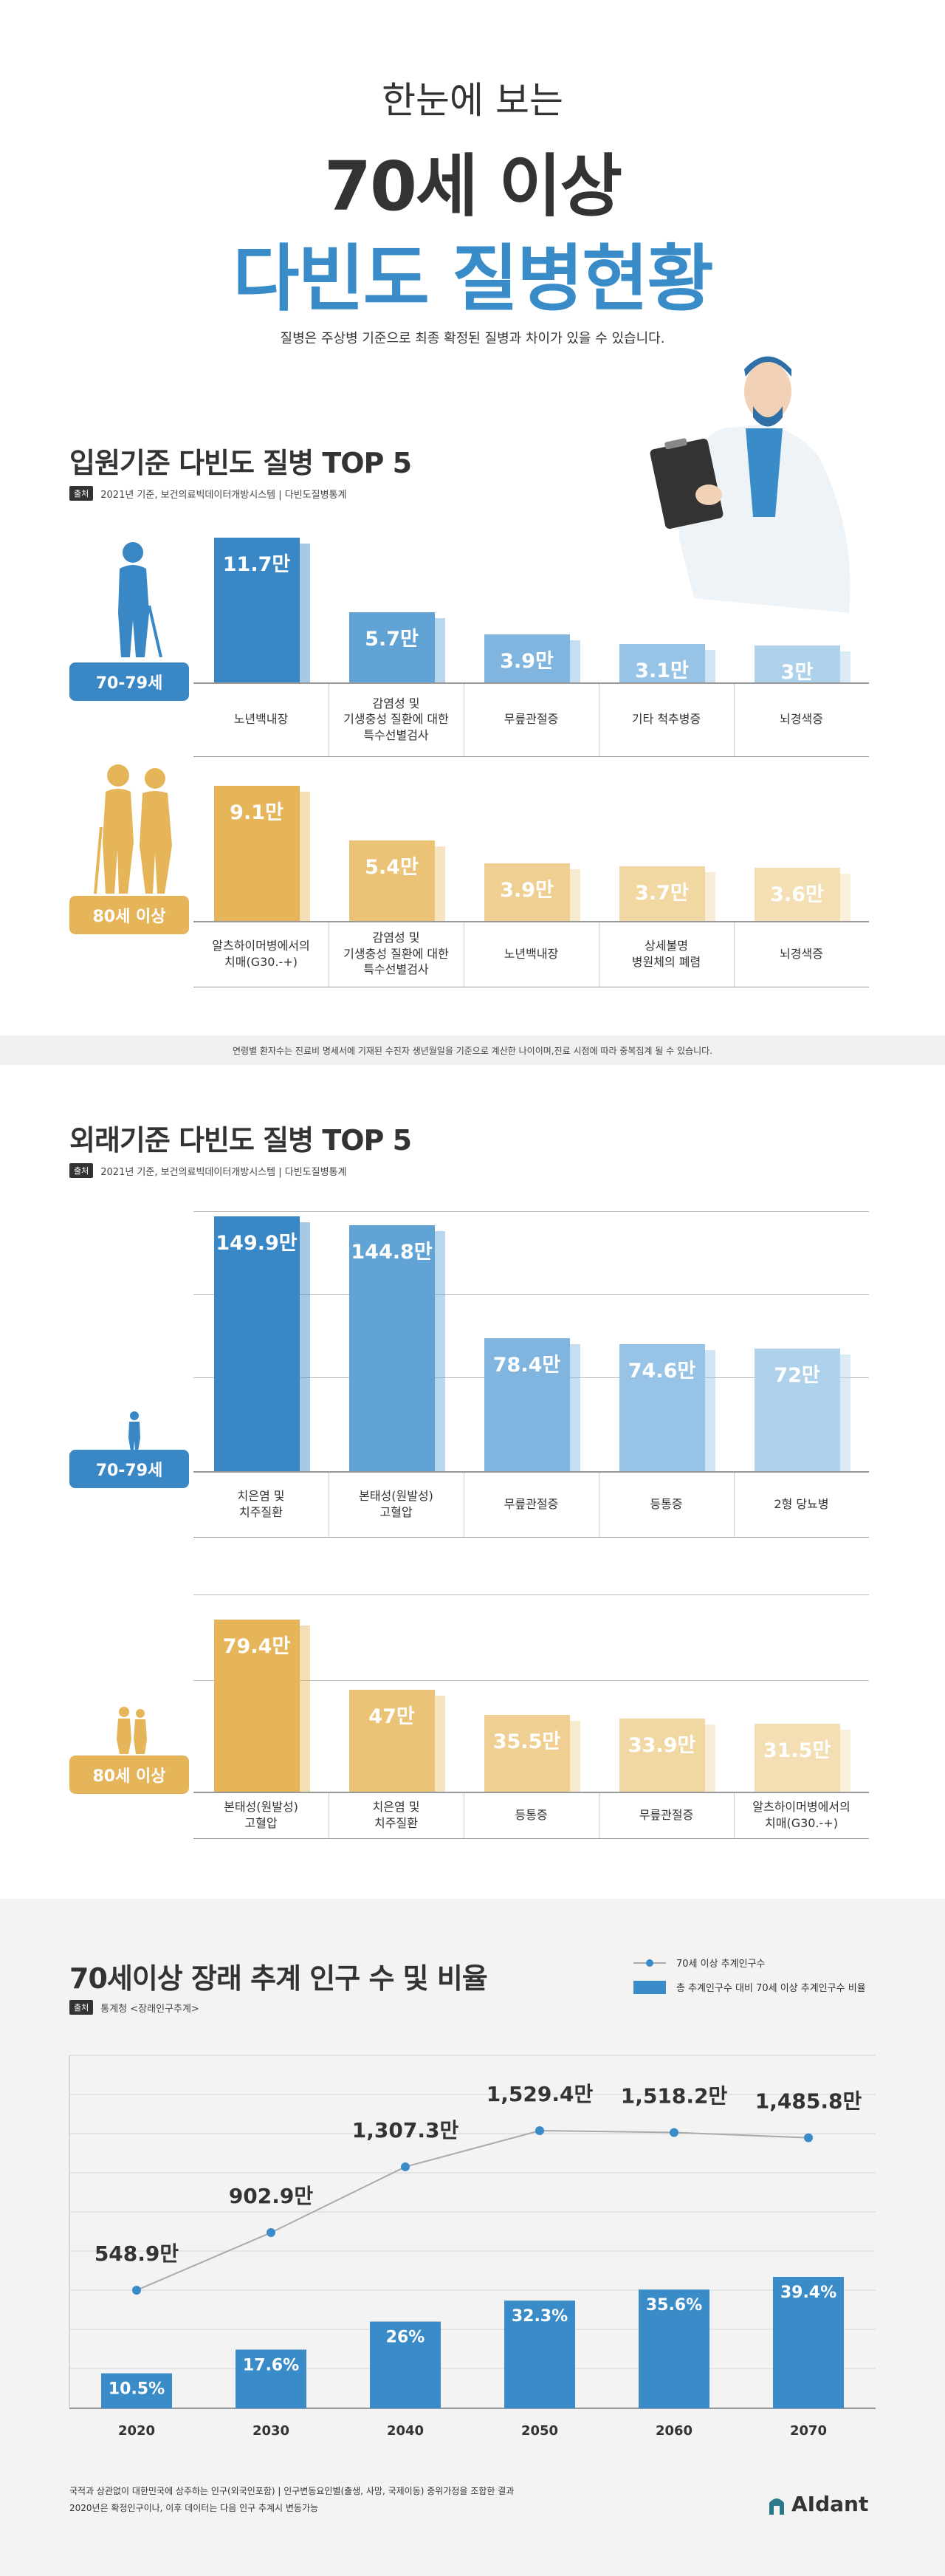 This screenshot has height=2576, width=945. What do you see at coordinates (396, 719) in the screenshot?
I see `category-label: 감염성 및 기생충성 질환에 대한 특수선별검사` at bounding box center [396, 719].